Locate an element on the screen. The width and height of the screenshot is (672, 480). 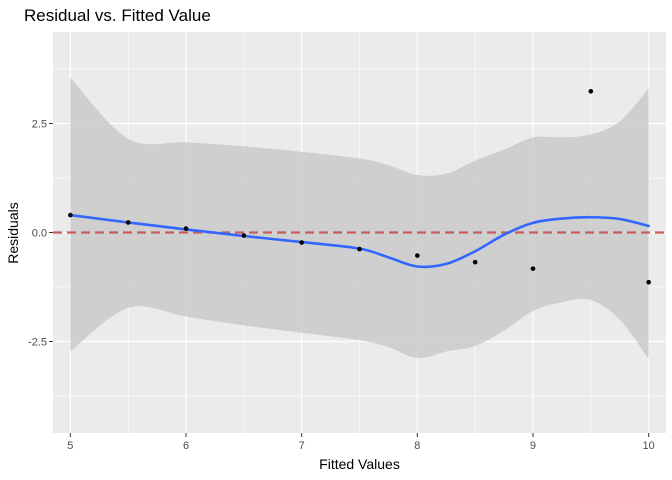
y-tick-label: -2.5 is located at coordinates (37, 342).